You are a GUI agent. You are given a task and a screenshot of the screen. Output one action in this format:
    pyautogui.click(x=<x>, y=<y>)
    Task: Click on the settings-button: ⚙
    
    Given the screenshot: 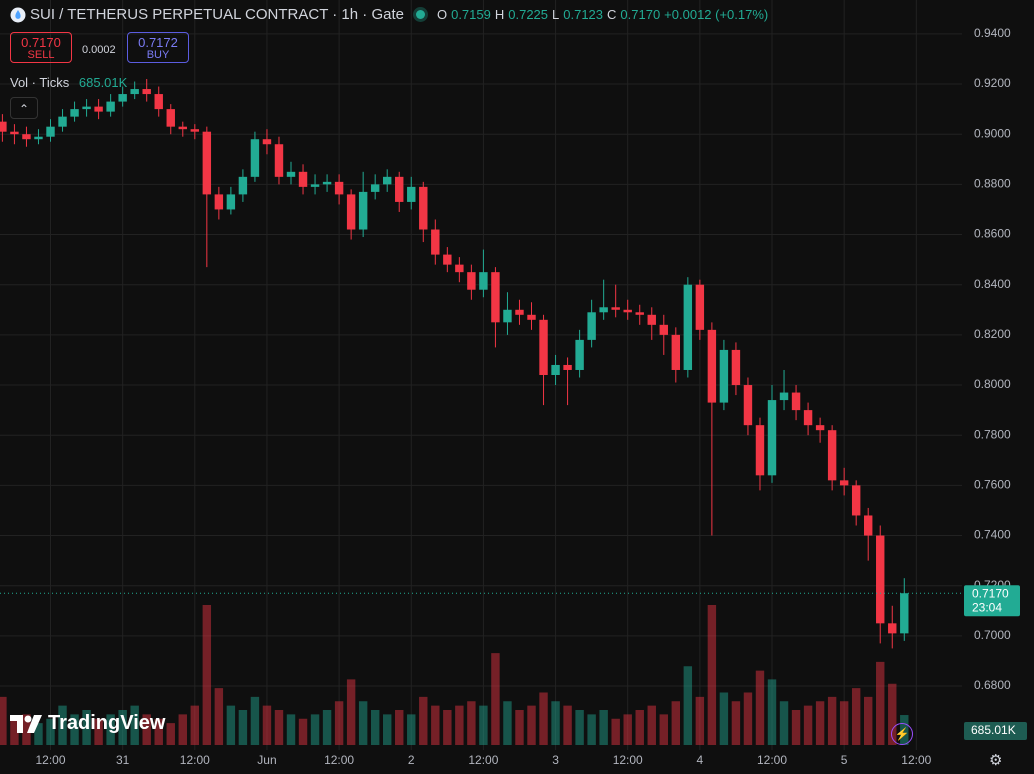 What is the action you would take?
    pyautogui.click(x=996, y=760)
    